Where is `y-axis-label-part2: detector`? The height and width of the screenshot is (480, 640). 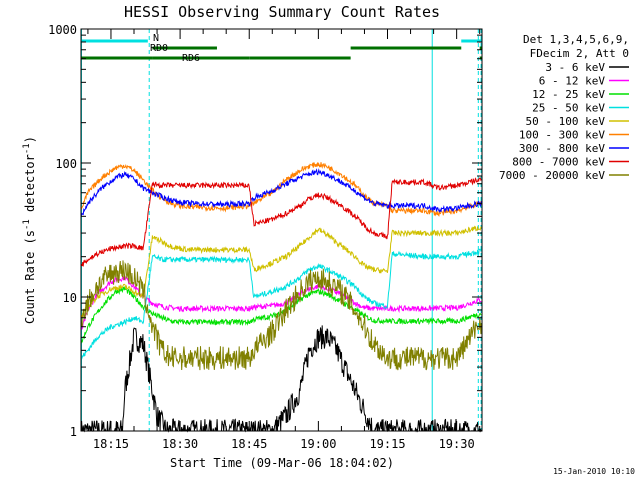 y-axis-label-part2: detector is located at coordinates (30, 186).